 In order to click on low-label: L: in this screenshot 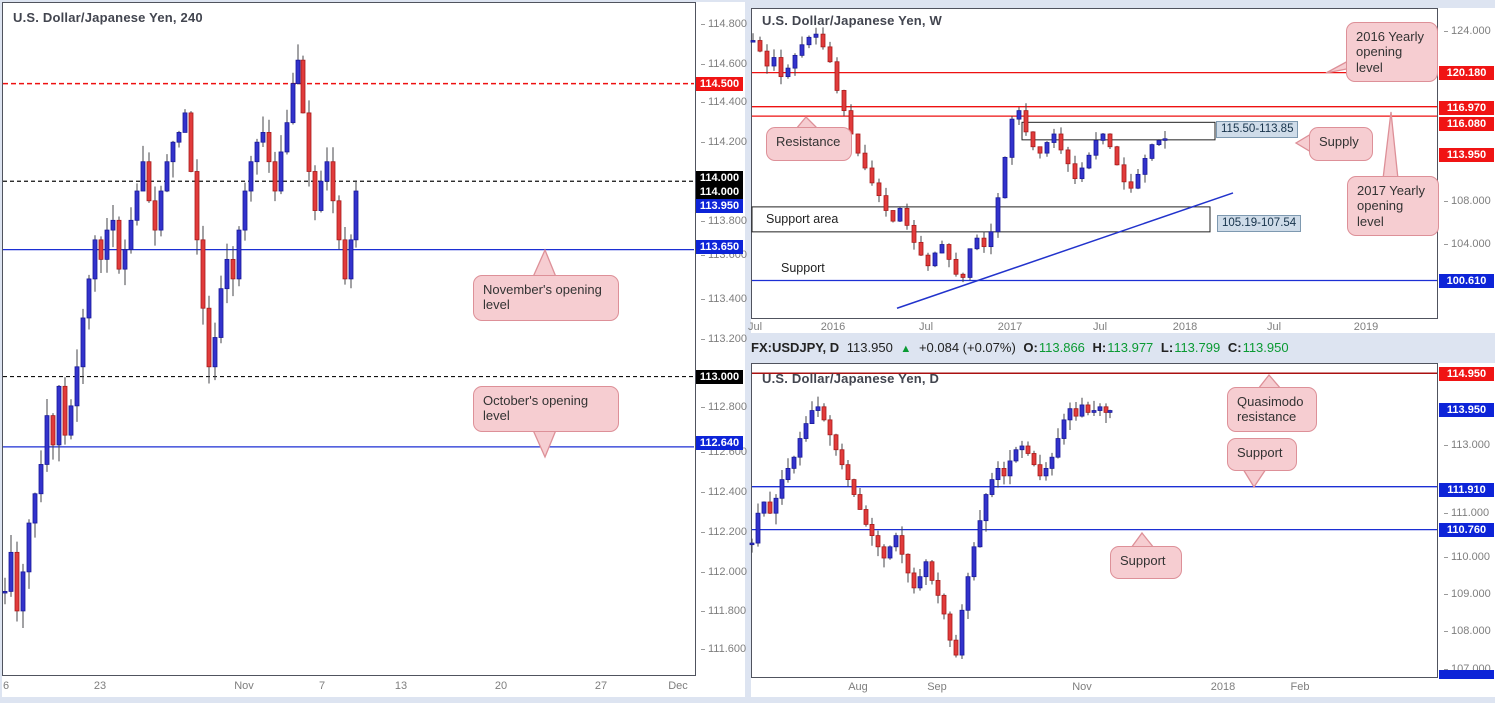, I will do `click(1167, 347)`.